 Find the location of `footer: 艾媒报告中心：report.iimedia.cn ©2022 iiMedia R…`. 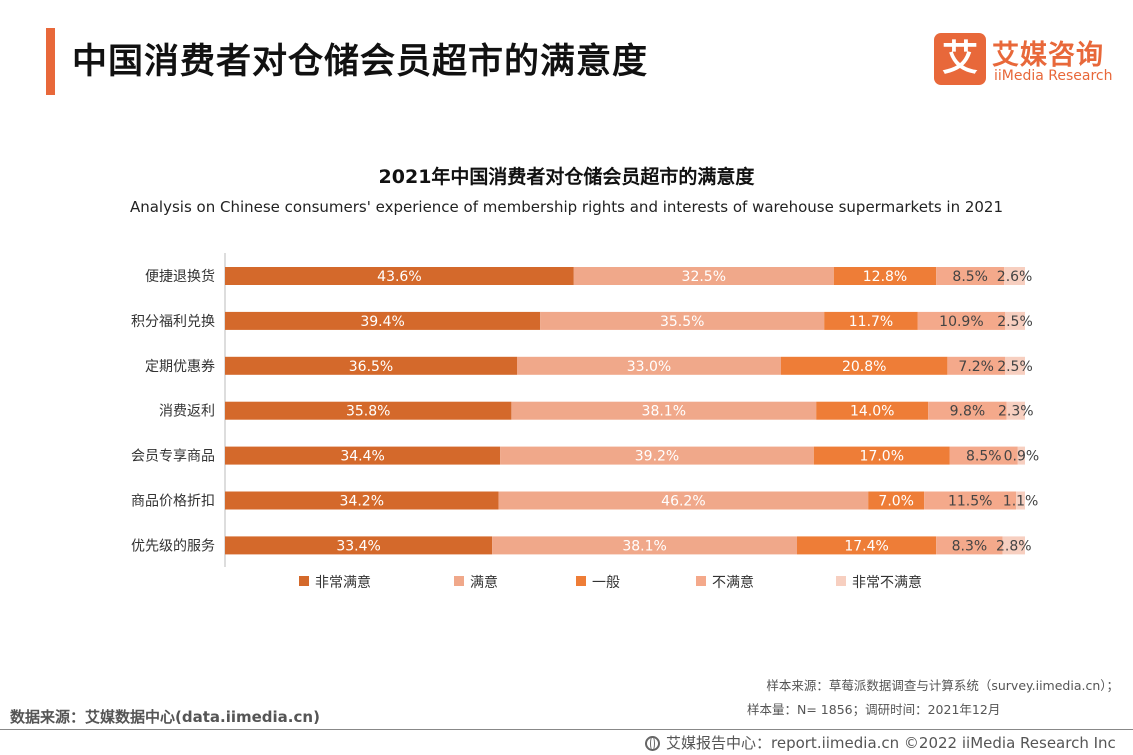

footer: 艾媒报告中心：report.iimedia.cn ©2022 iiMedia R… is located at coordinates (880, 742).